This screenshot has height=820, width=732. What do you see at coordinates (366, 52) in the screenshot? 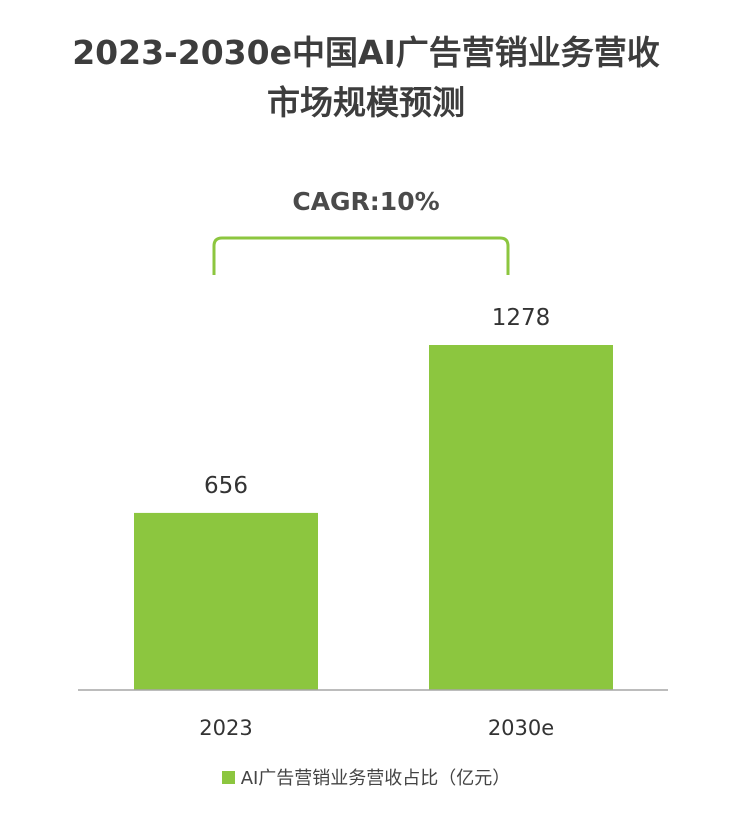
I see `chart-title-line1: 2023-2030e中国AI广告营销业务营收` at bounding box center [366, 52].